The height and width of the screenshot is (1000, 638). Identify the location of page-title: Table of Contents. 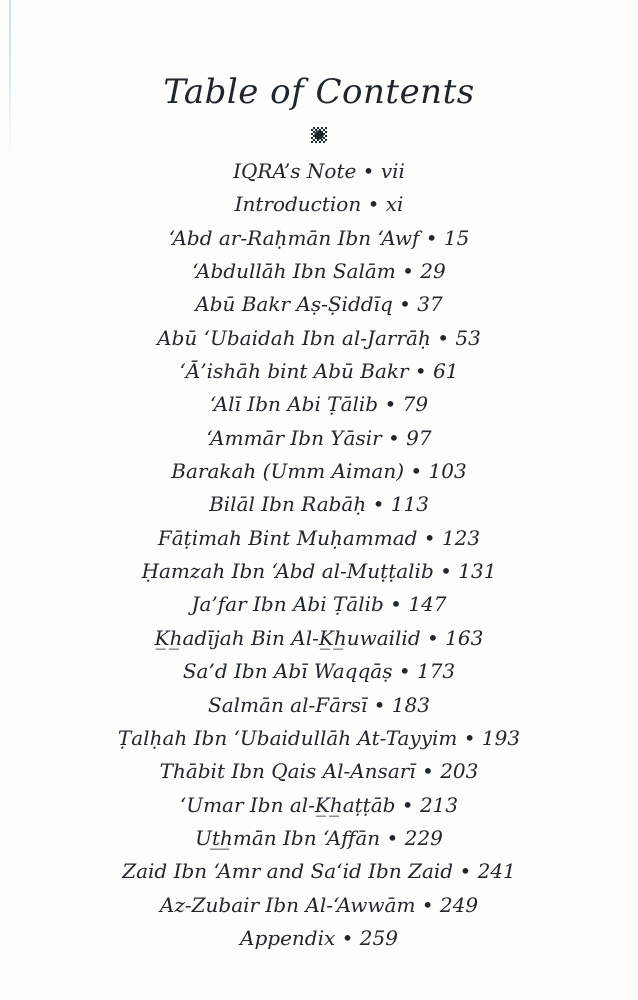
(319, 92).